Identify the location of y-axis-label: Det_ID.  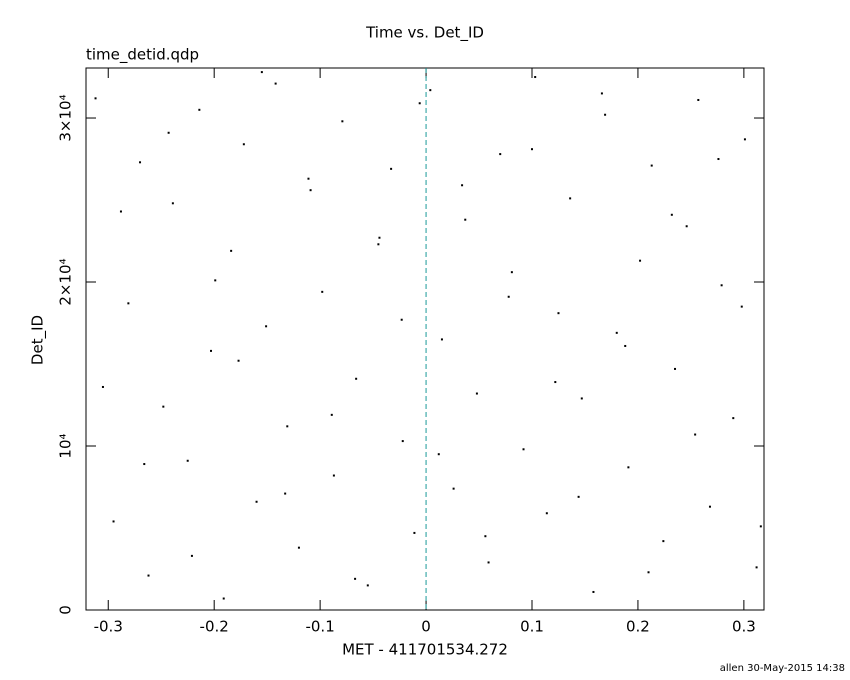
(38, 340).